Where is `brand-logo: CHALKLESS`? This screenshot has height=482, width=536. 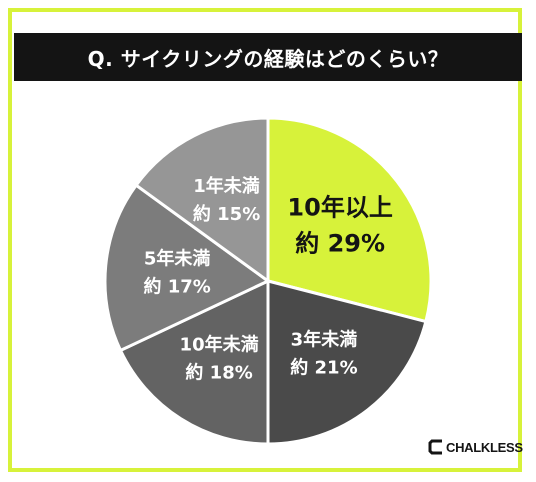 brand-logo: CHALKLESS is located at coordinates (475, 447).